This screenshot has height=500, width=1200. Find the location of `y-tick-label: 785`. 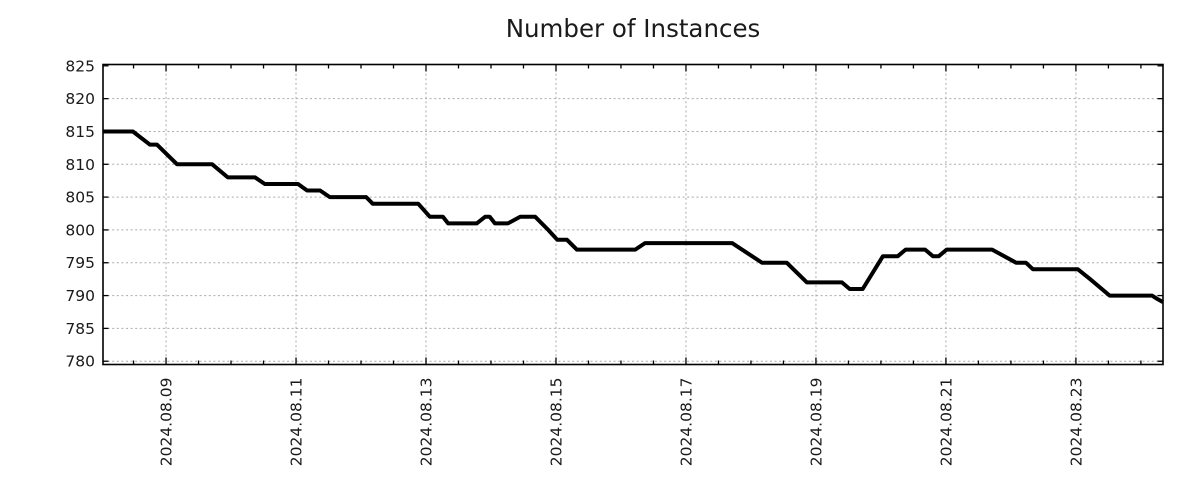

y-tick-label: 785 is located at coordinates (80, 329).